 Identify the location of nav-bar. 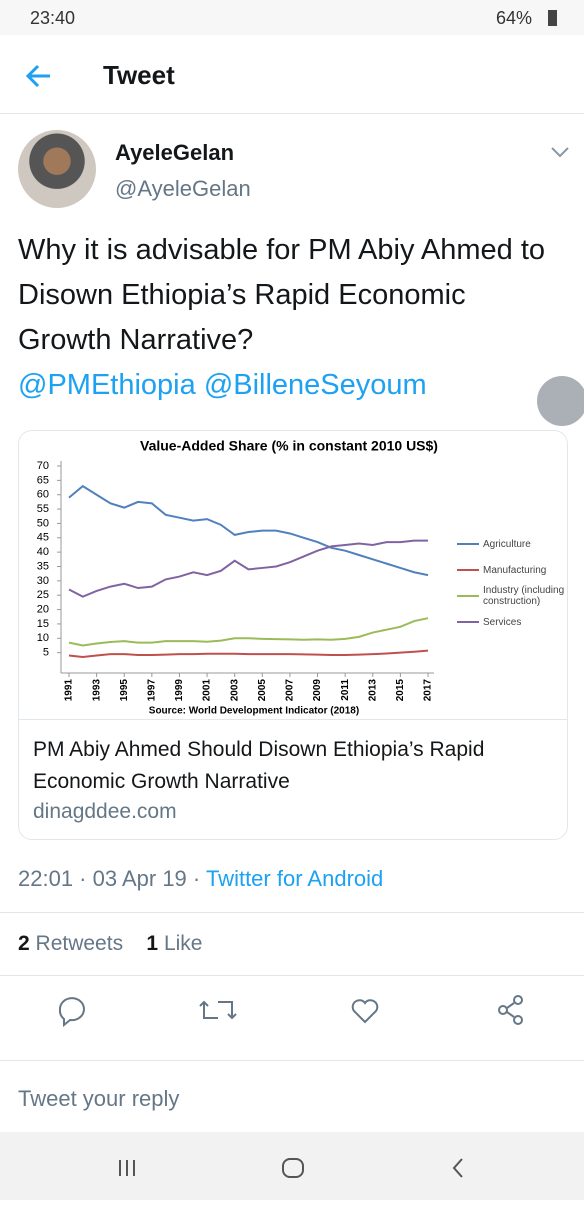
(292, 1166).